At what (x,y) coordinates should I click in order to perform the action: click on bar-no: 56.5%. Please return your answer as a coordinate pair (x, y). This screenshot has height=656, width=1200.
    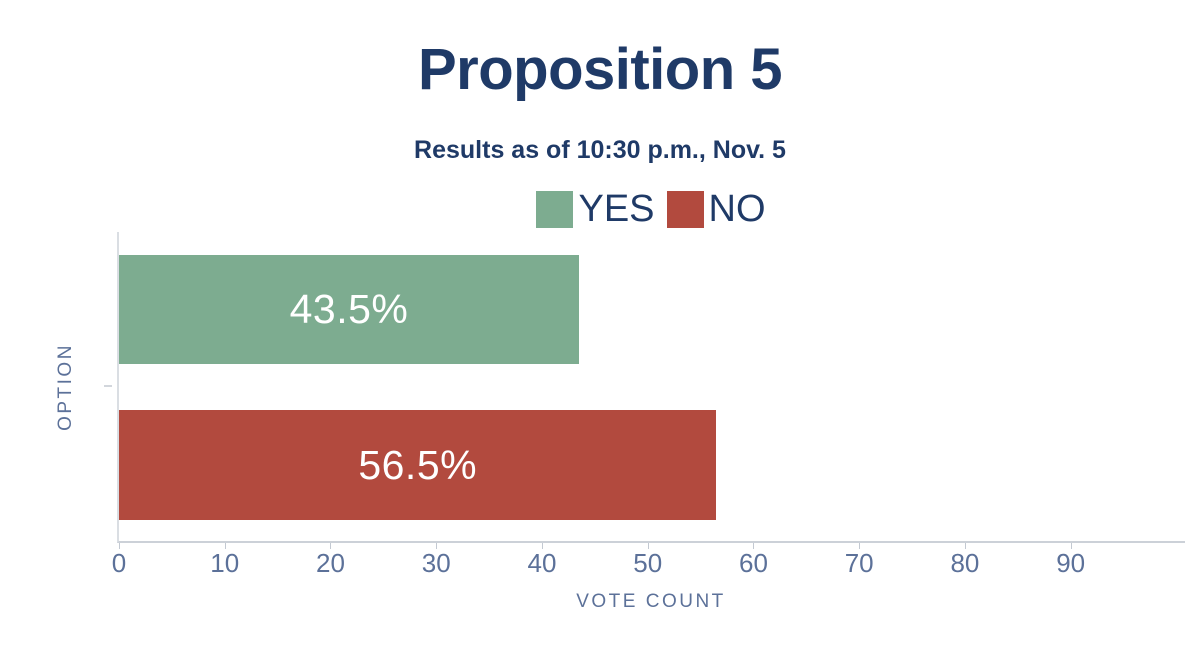
    Looking at the image, I should click on (418, 465).